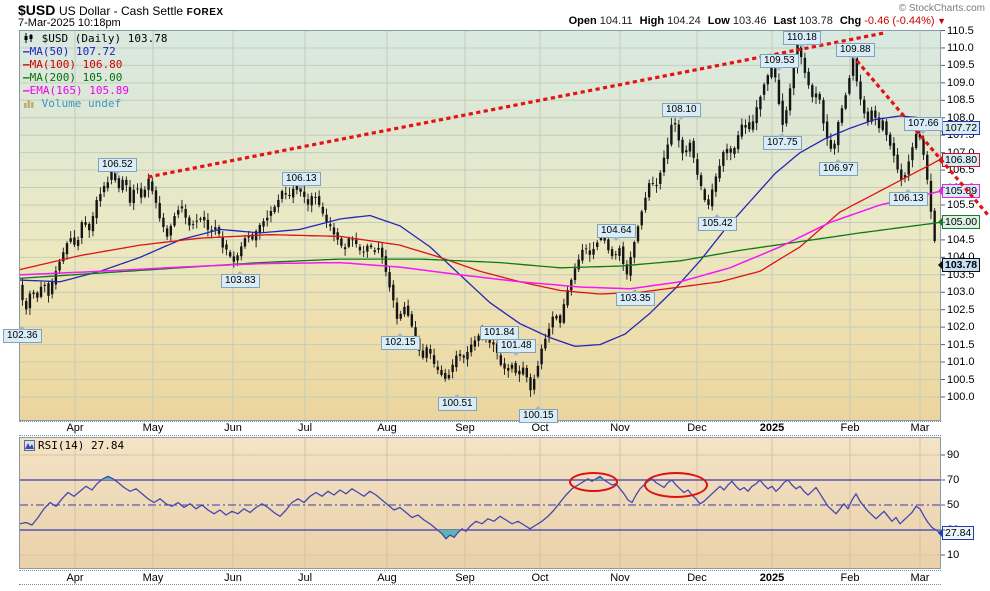  Describe the element at coordinates (37, 10) in the screenshot. I see `symbol: $USD` at that location.